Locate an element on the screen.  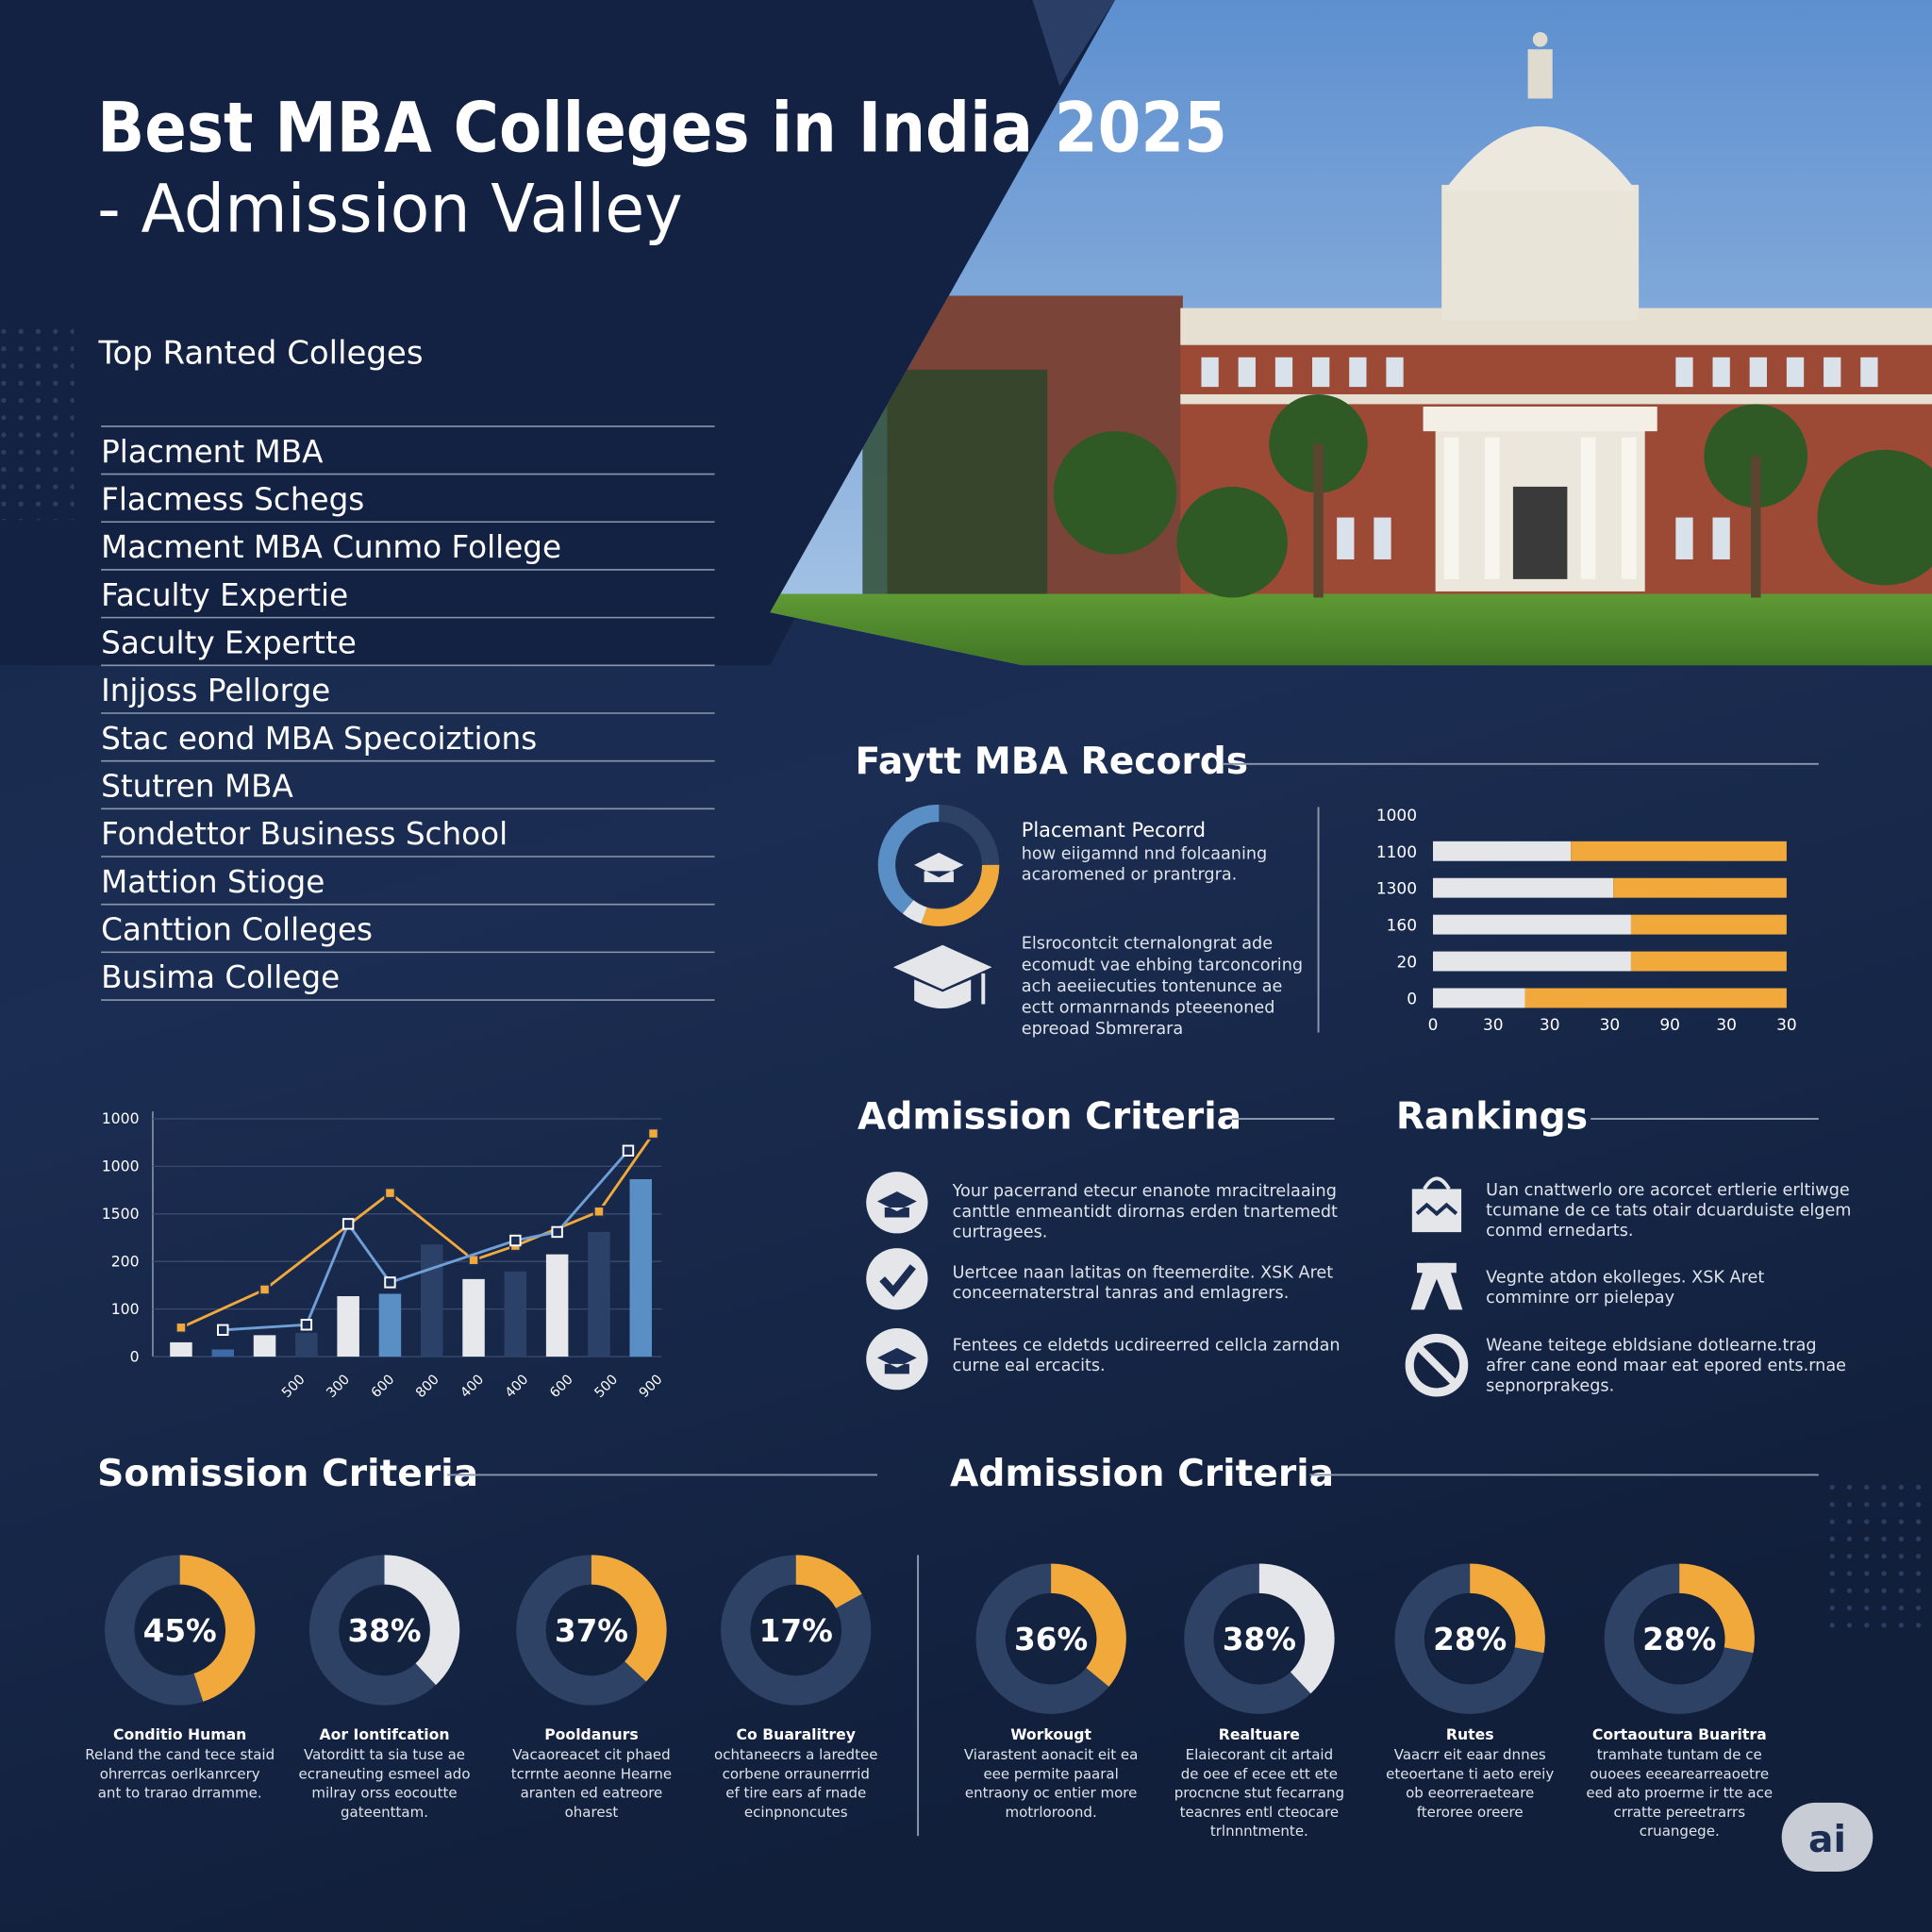
donut-value: 37% is located at coordinates (591, 1631).